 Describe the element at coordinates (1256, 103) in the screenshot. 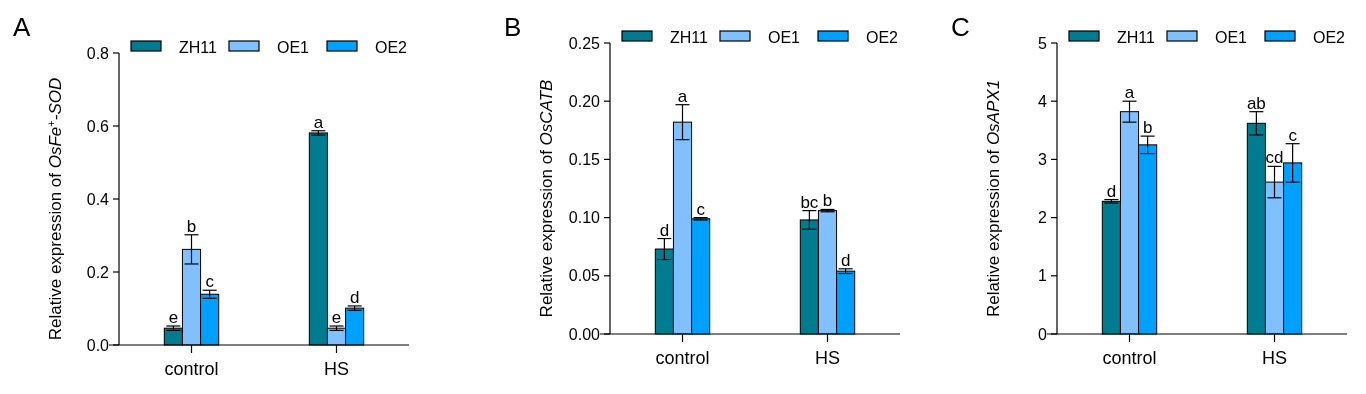

I see `data-label: ab` at that location.